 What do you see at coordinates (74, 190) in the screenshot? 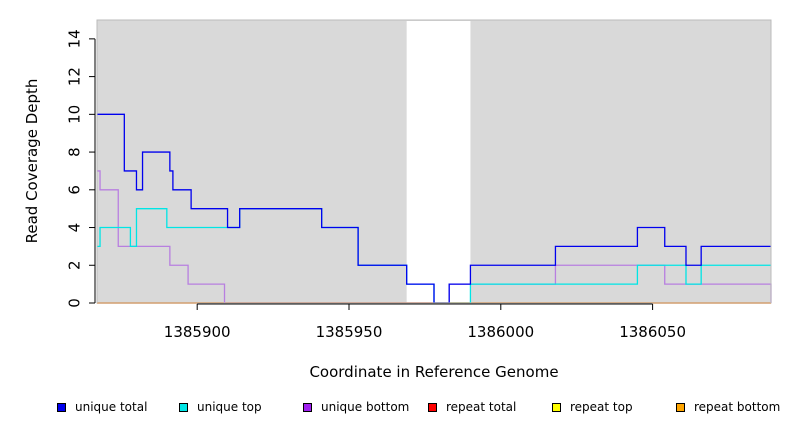
I see `y-tick-label: 6` at bounding box center [74, 190].